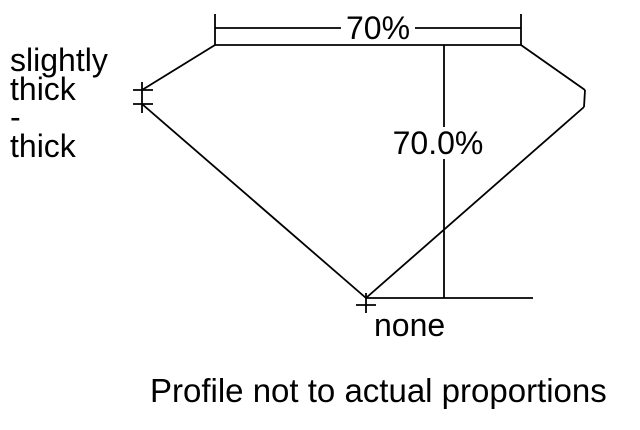  Describe the element at coordinates (378, 390) in the screenshot. I see `proportions-disclaimer-caption: Profile not to actual proportions` at that location.